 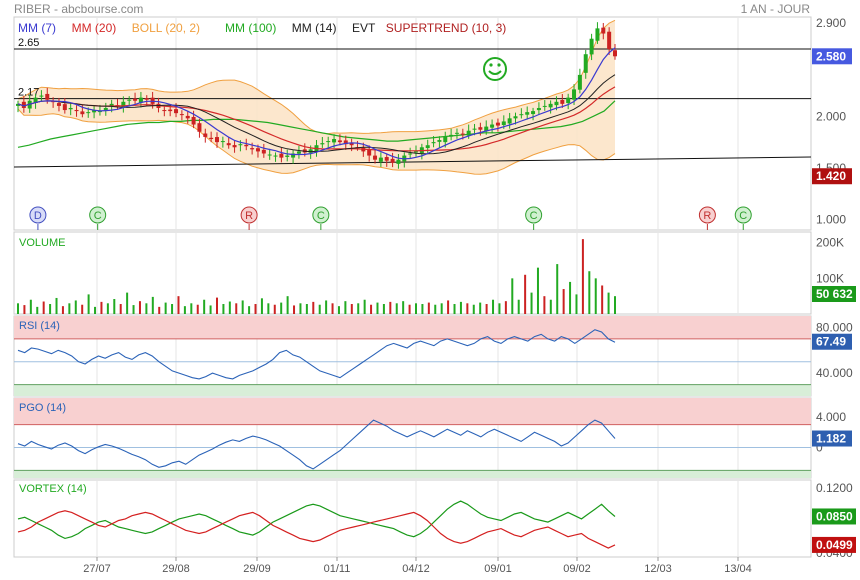 What do you see at coordinates (316, 354) in the screenshot?
I see `rsi-line` at bounding box center [316, 354].